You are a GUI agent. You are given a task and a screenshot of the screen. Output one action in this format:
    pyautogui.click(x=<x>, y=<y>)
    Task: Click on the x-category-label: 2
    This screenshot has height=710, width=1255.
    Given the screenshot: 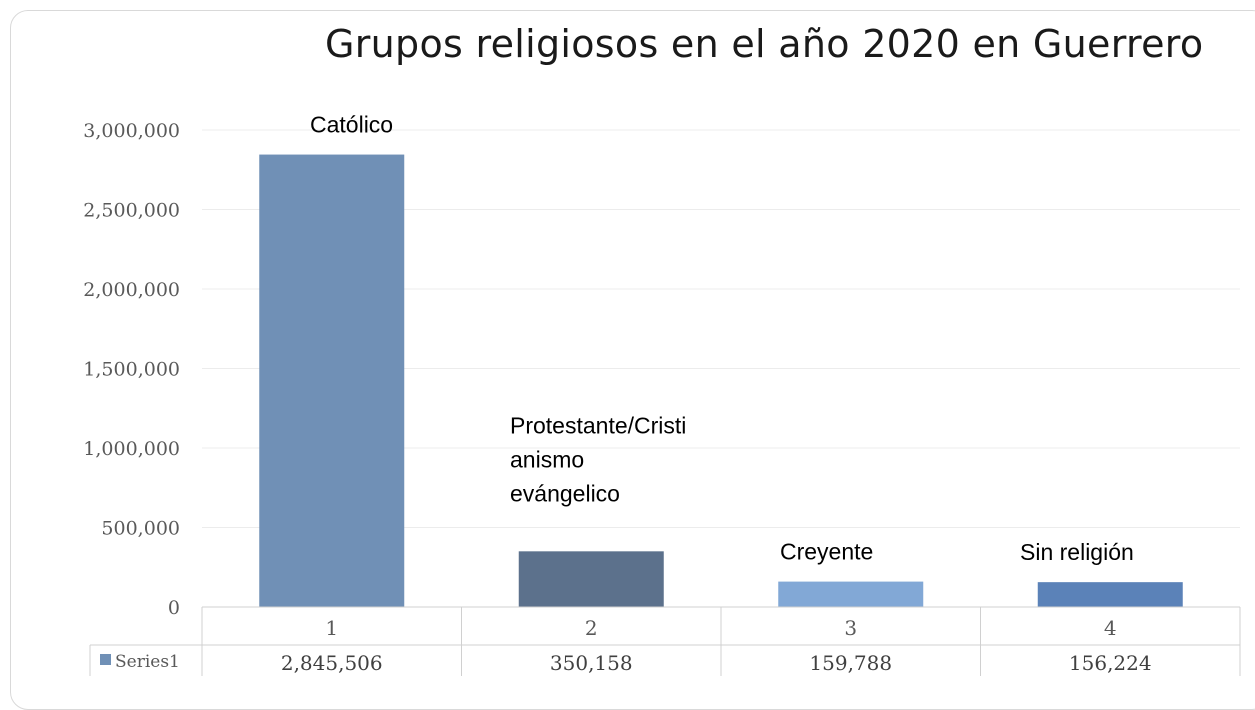 What is the action you would take?
    pyautogui.click(x=591, y=628)
    